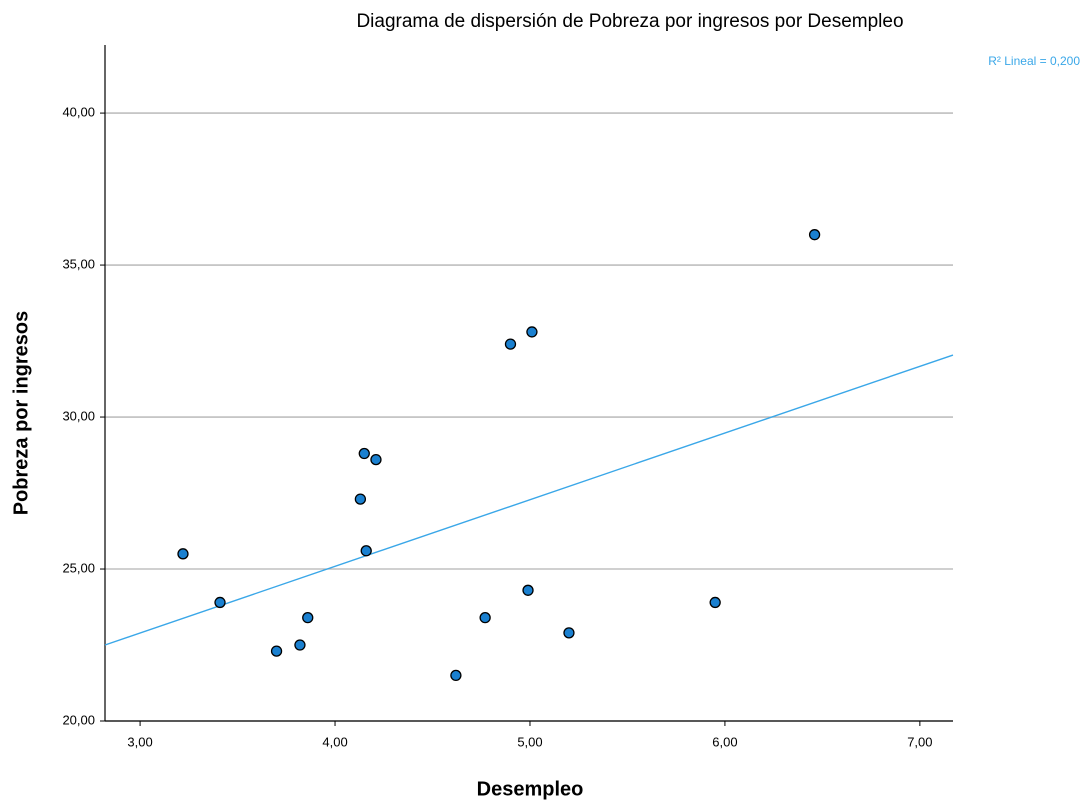 This screenshot has width=1085, height=800. What do you see at coordinates (334, 741) in the screenshot?
I see `x-tick-label: 4,00` at bounding box center [334, 741].